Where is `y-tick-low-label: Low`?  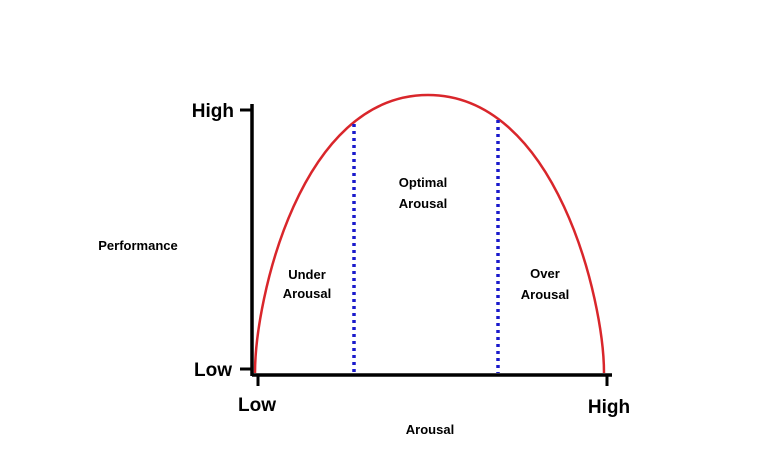
y-tick-low-label: Low is located at coordinates (213, 370).